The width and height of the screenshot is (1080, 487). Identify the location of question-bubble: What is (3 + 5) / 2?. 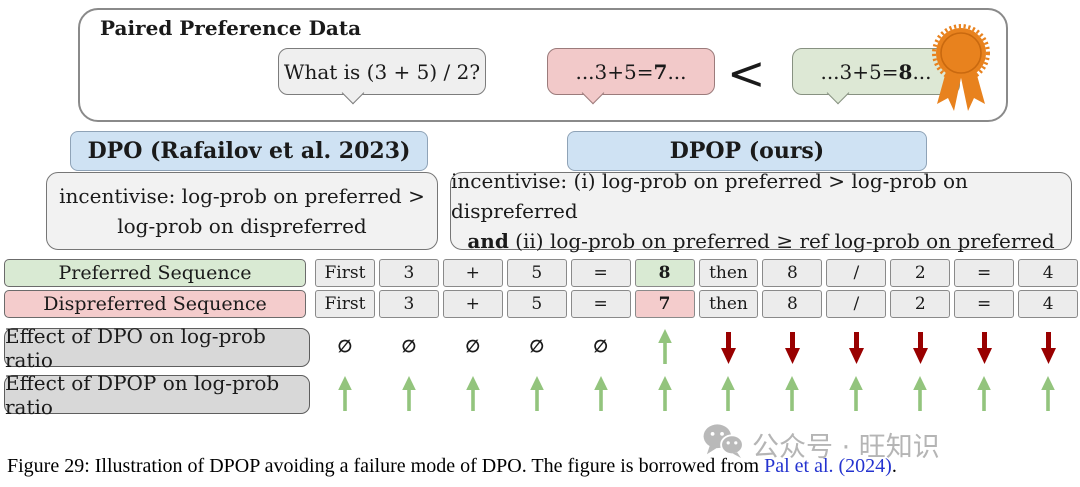
(382, 76).